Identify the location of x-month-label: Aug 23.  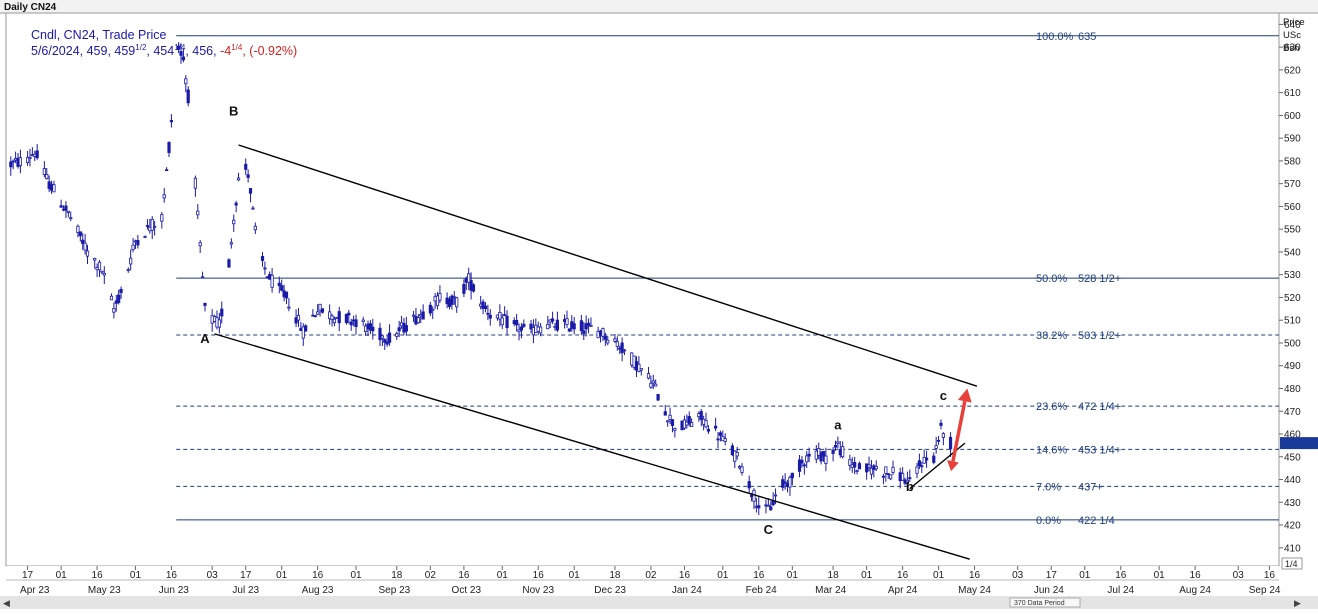
(318, 590).